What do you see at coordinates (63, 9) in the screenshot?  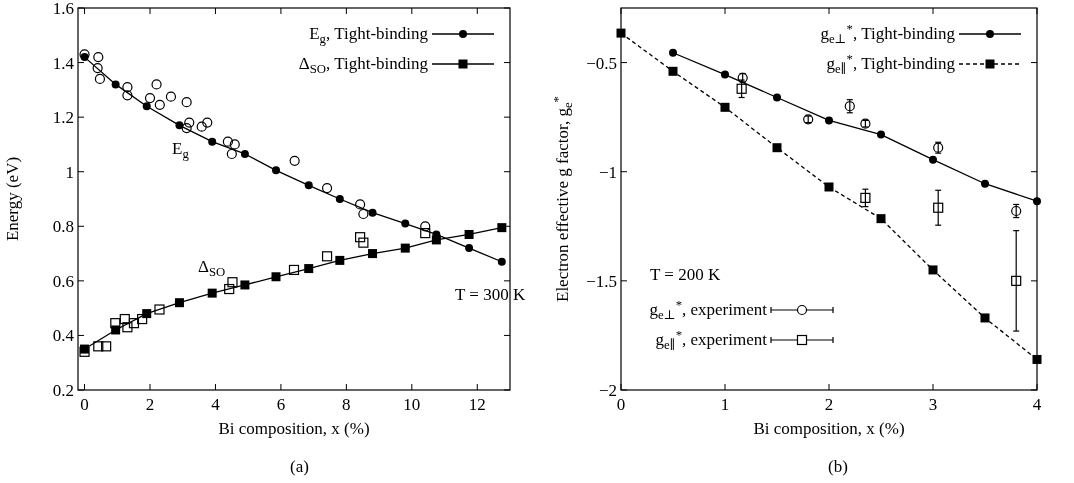 I see `y-tick-label: 1.6` at bounding box center [63, 9].